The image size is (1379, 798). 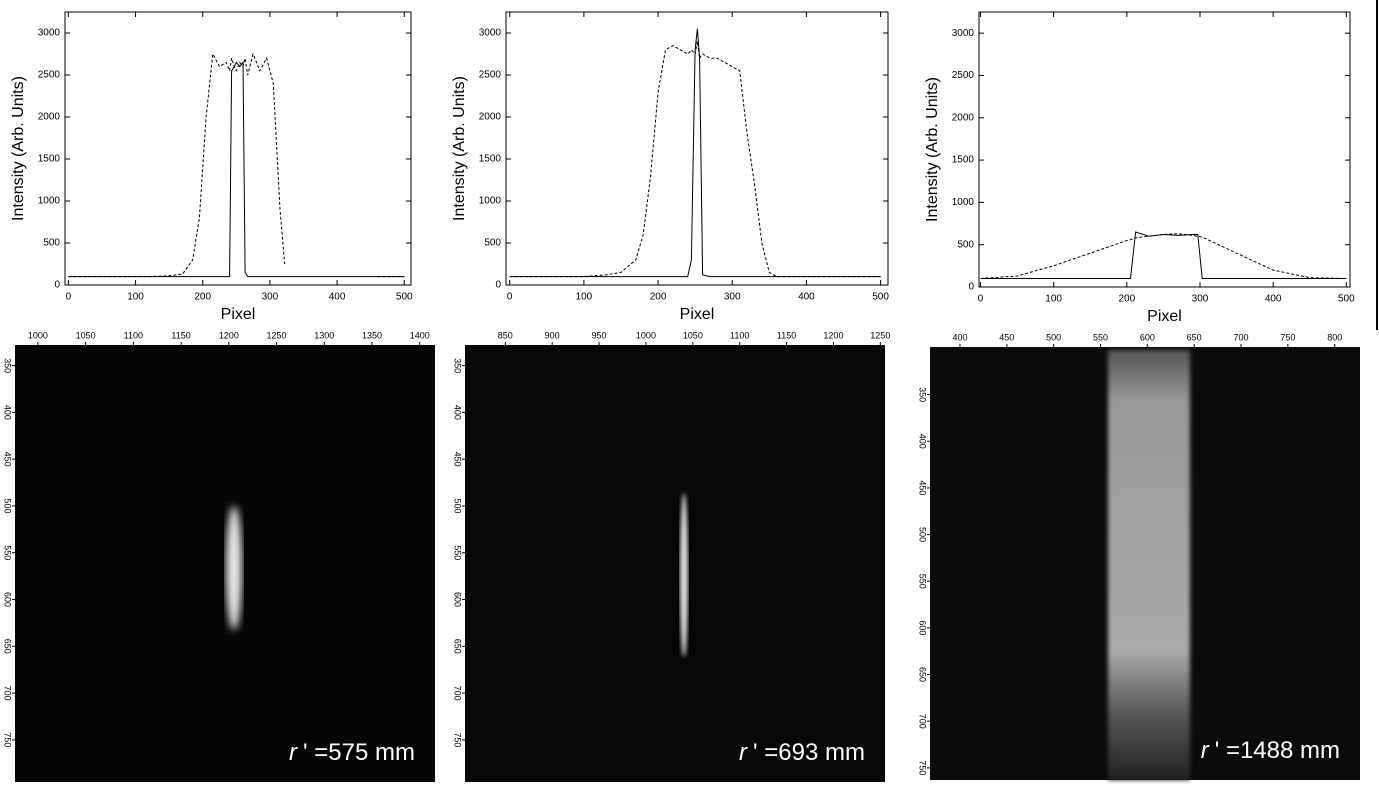 I want to click on annotation: r ' =693 mm, so click(x=802, y=752).